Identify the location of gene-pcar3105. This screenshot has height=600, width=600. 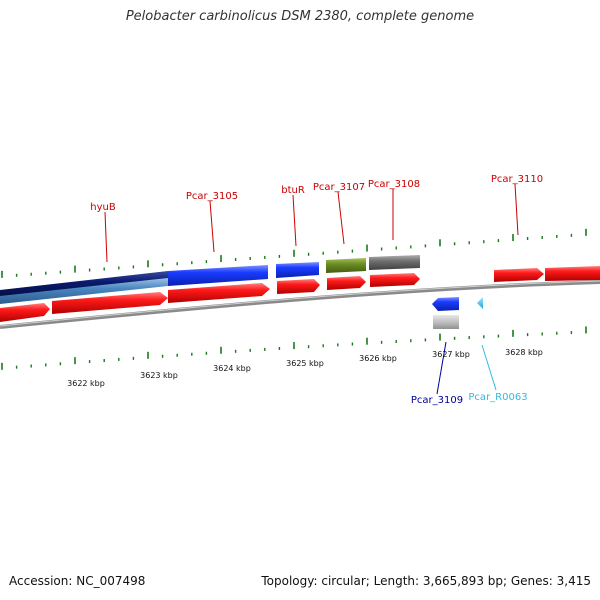
(218, 275).